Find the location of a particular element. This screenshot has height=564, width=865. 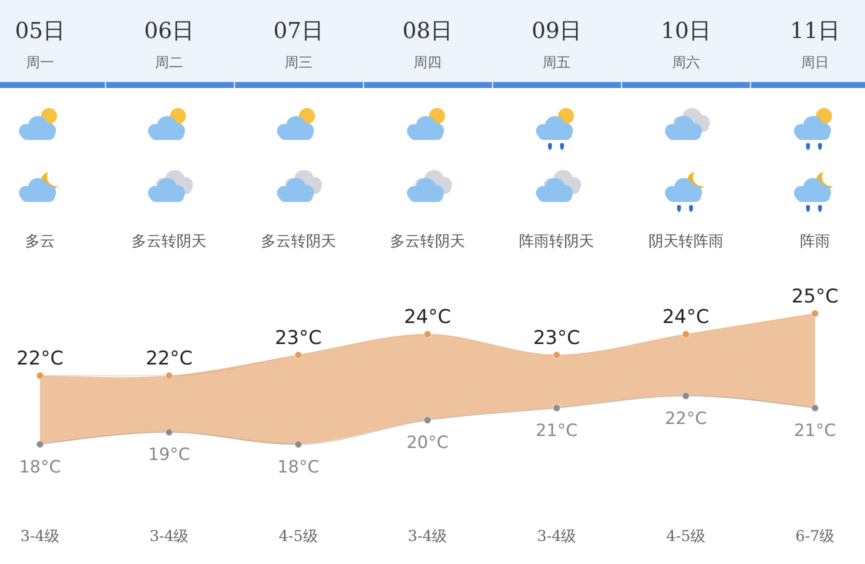

text: 周二 is located at coordinates (169, 63).